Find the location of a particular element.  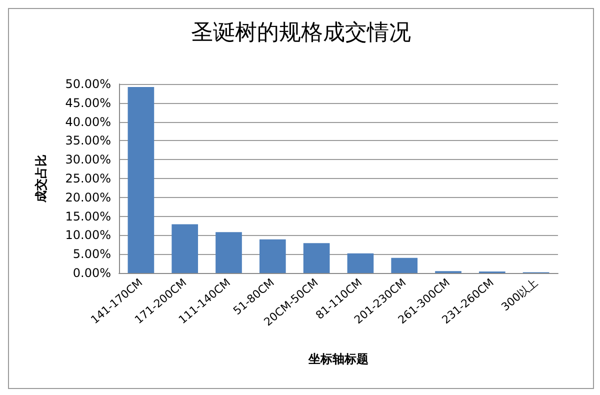

chart-title: 圣诞树的规格成交情况 is located at coordinates (301, 33).